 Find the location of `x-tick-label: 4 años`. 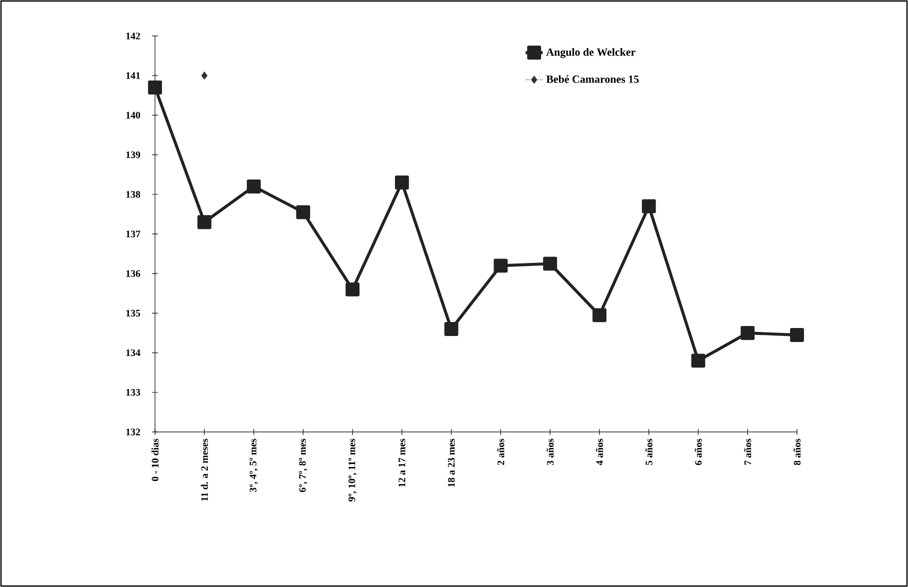

x-tick-label: 4 años is located at coordinates (599, 452).